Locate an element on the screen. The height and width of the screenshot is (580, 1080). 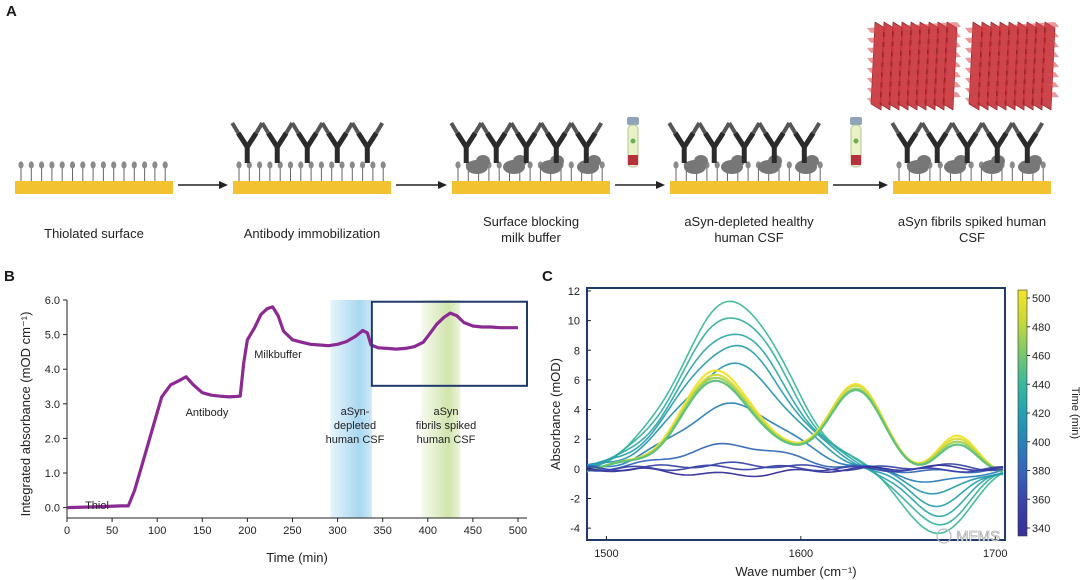
x-tick-label: 100 is located at coordinates (157, 531).